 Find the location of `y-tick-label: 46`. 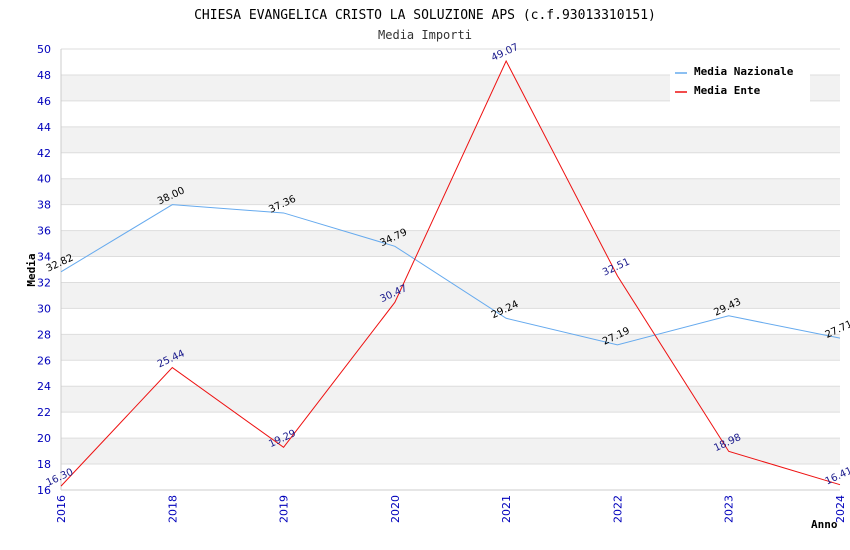

y-tick-label: 46 is located at coordinates (44, 101).